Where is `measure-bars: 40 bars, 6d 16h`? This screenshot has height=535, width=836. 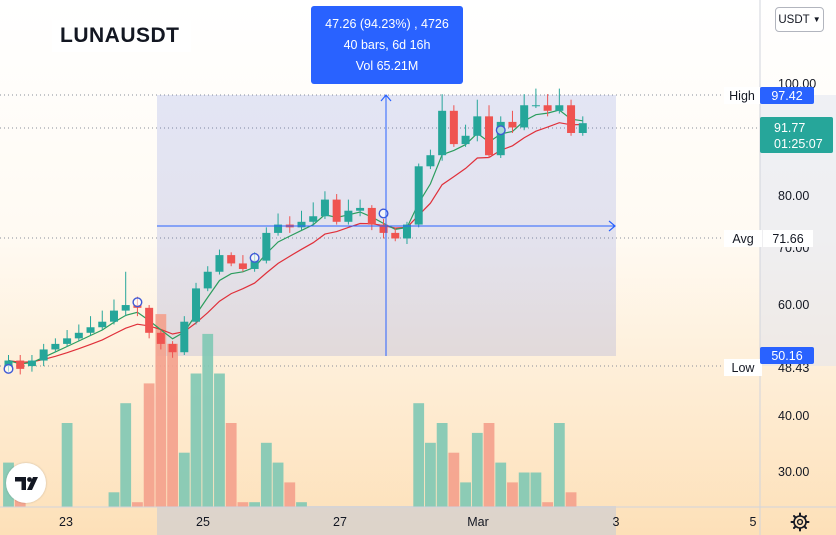
measure-bars: 40 bars, 6d 16h is located at coordinates (387, 45).